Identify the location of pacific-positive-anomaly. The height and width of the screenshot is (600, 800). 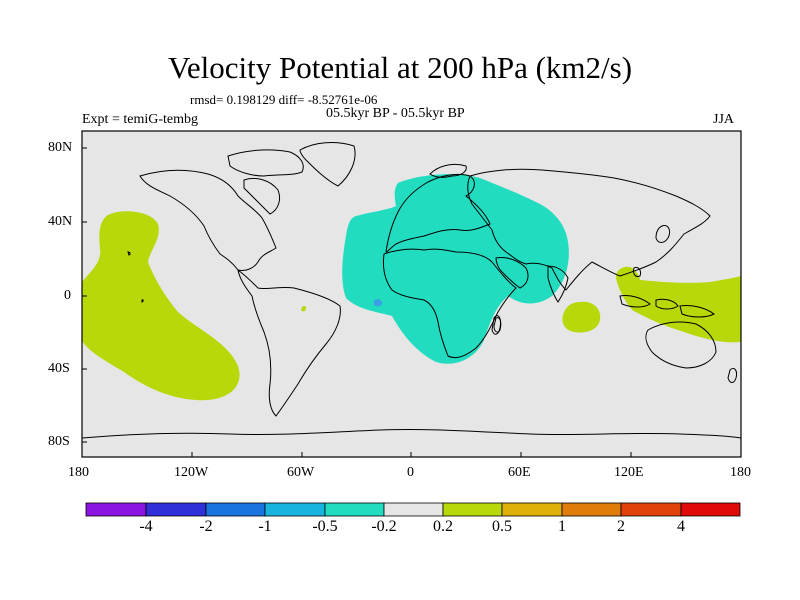
(161, 306).